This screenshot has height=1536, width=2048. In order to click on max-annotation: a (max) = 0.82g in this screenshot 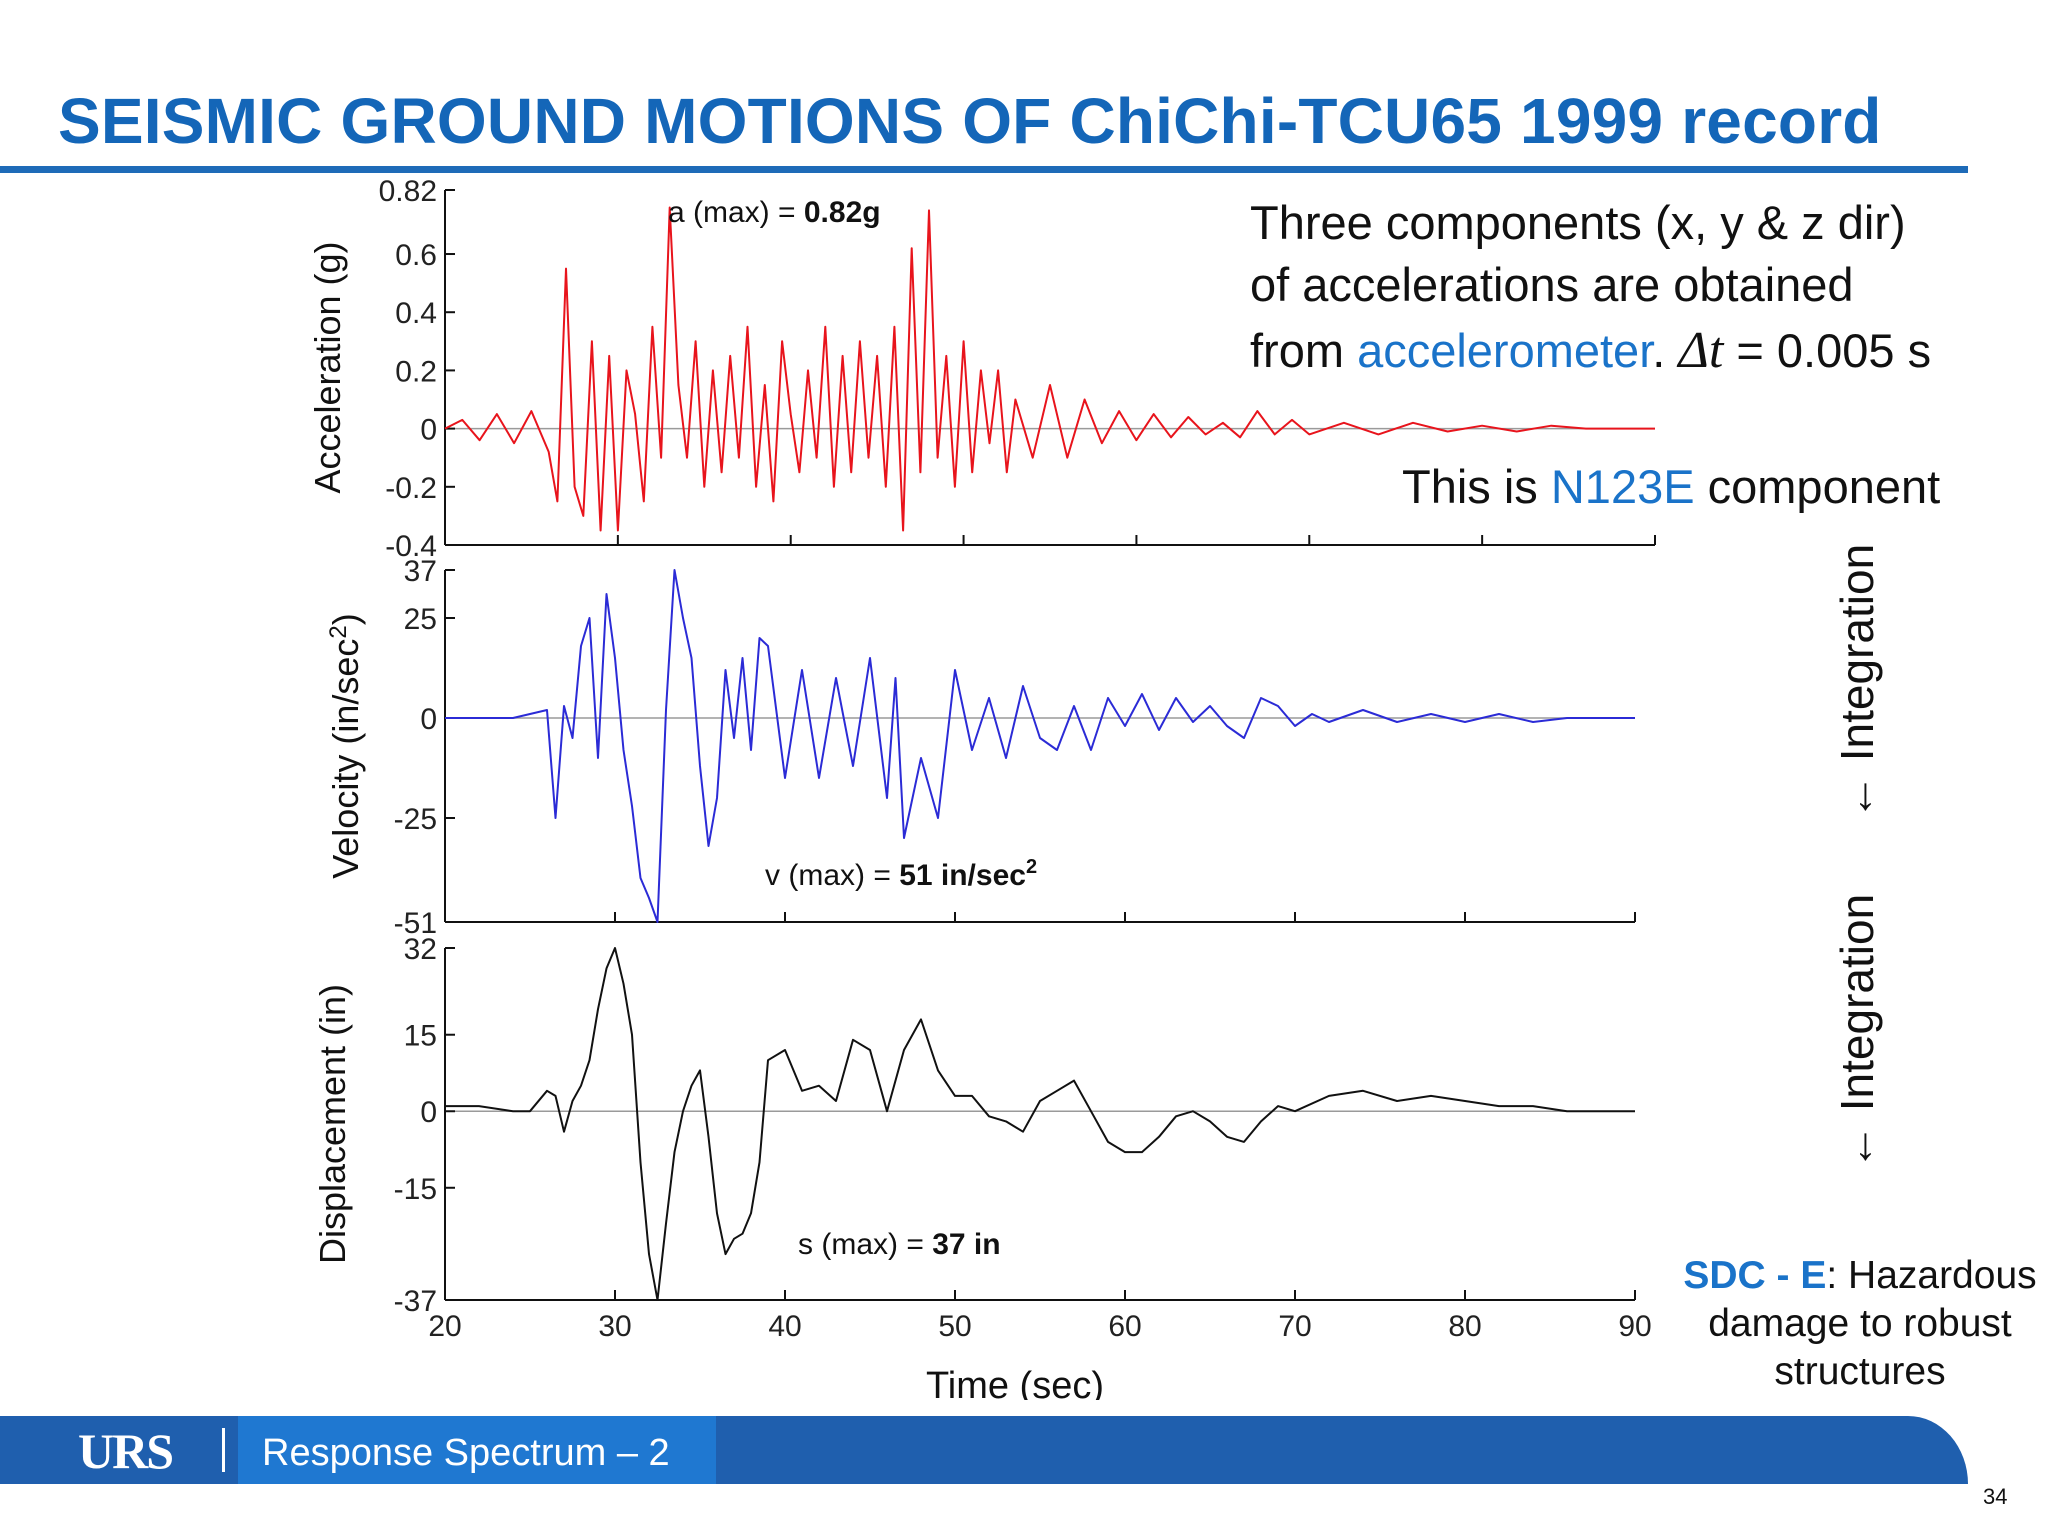, I will do `click(774, 212)`.